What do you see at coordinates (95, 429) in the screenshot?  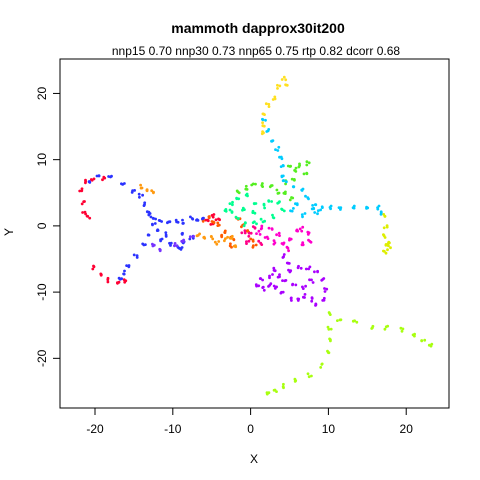 I see `x-tick-label: -20` at bounding box center [95, 429].